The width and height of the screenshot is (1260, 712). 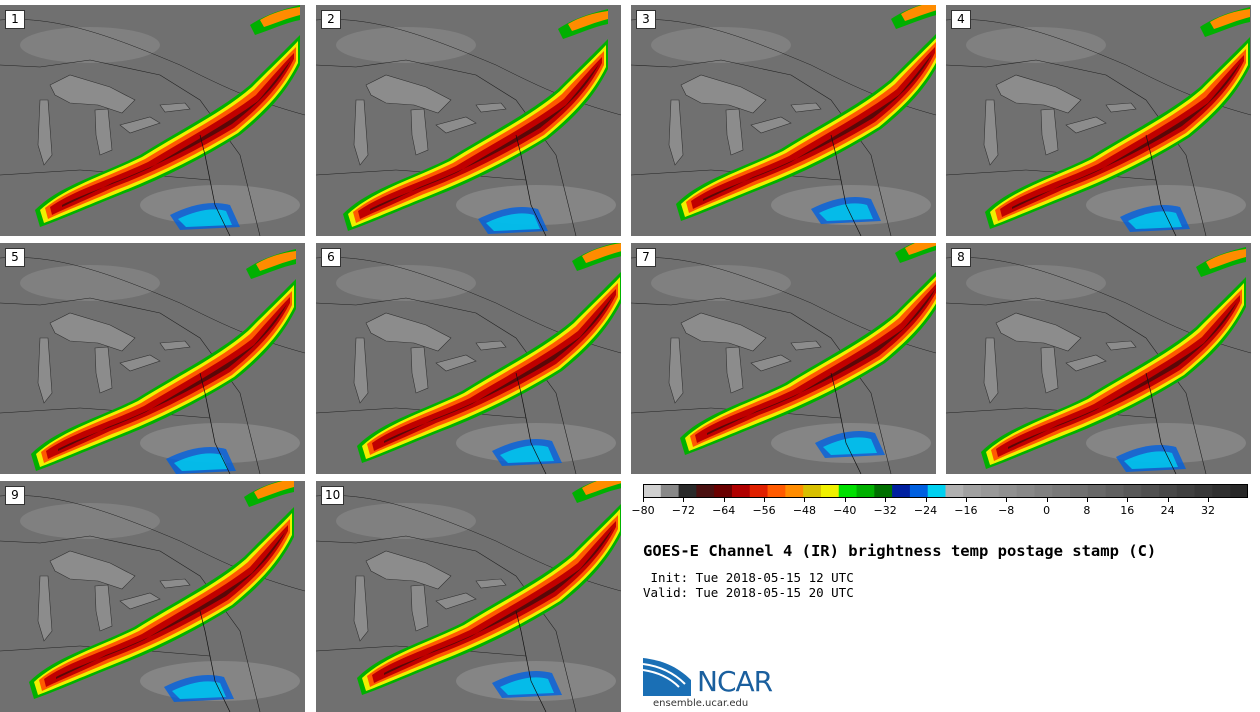 What do you see at coordinates (804, 510) in the screenshot?
I see `colorbar-tick-label: −48` at bounding box center [804, 510].